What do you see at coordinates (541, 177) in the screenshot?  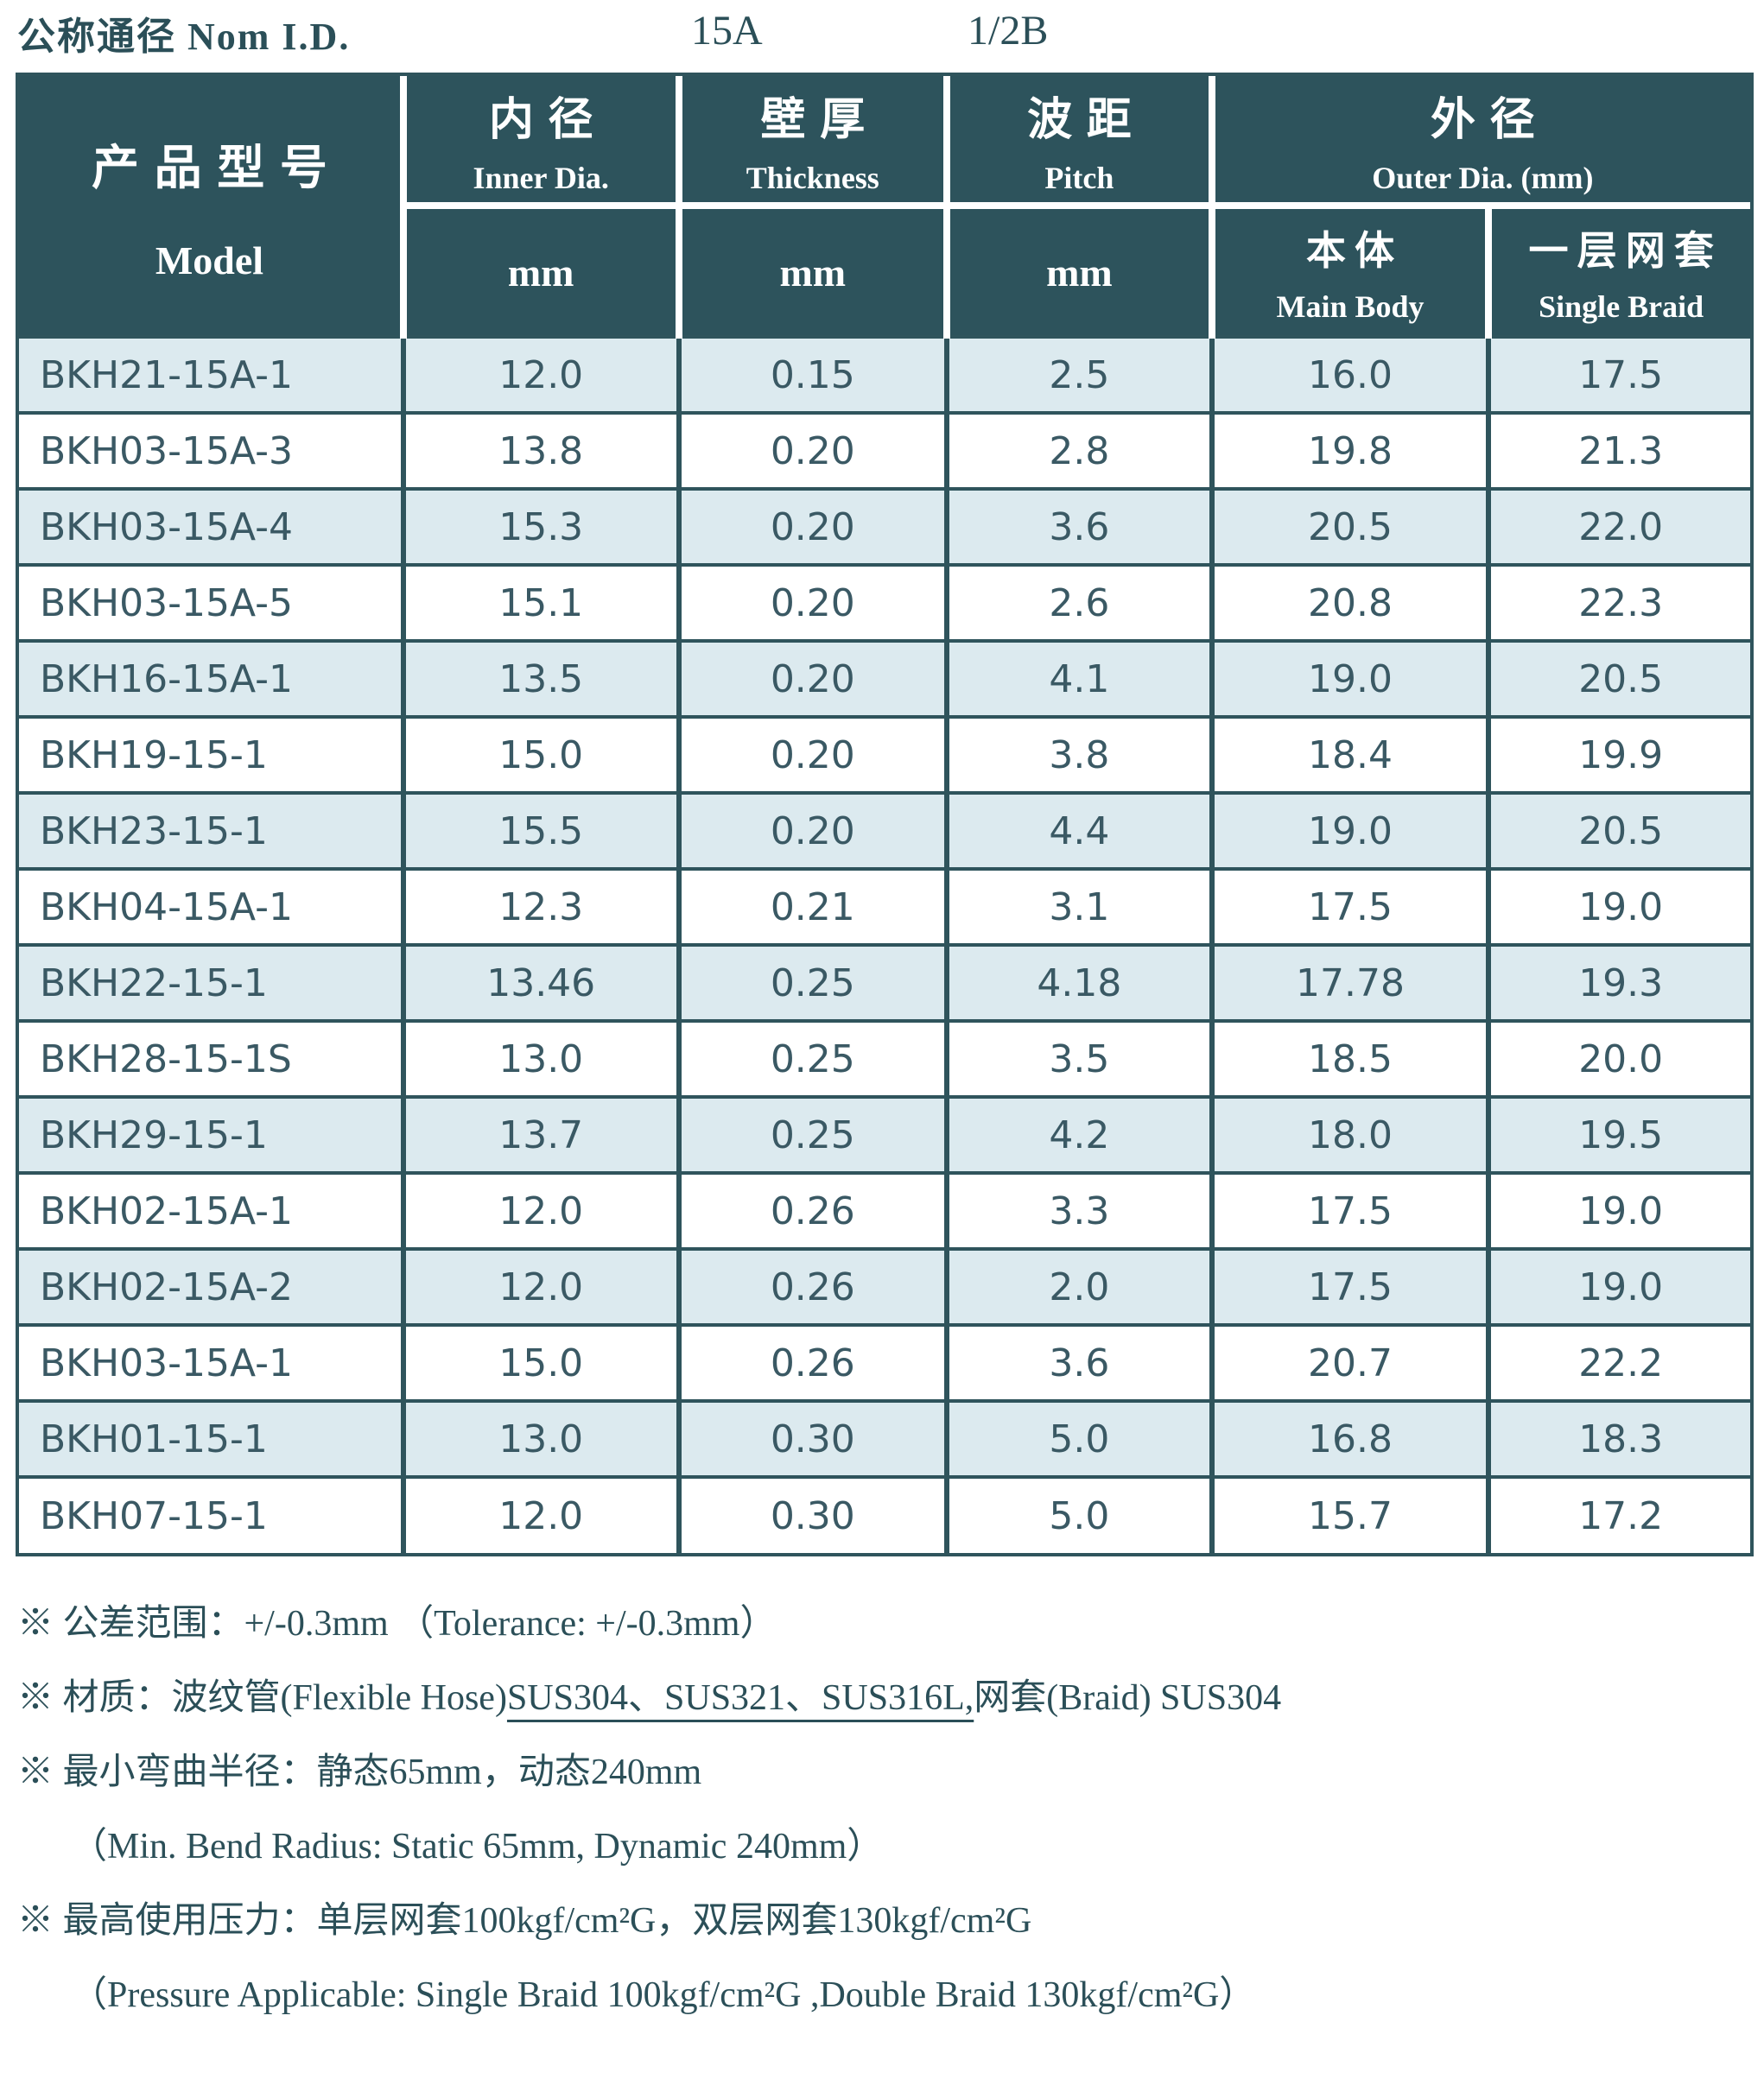 I see `col-header-inner-dia-en: Inner Dia.` at bounding box center [541, 177].